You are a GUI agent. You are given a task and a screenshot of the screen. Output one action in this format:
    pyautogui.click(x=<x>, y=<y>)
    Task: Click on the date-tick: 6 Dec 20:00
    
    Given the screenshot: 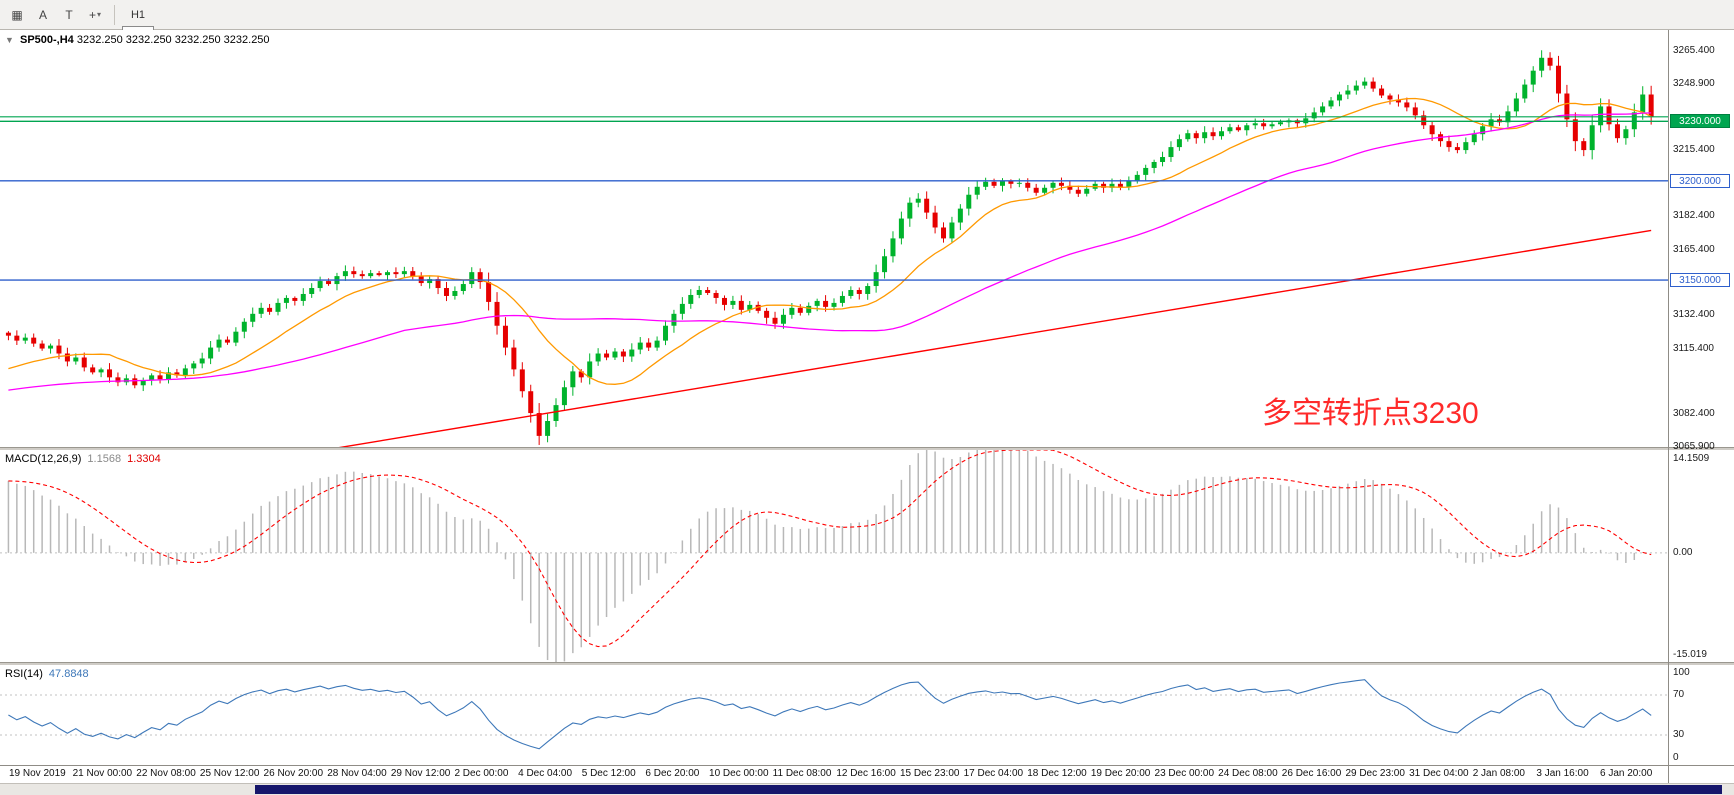 What is the action you would take?
    pyautogui.click(x=672, y=773)
    